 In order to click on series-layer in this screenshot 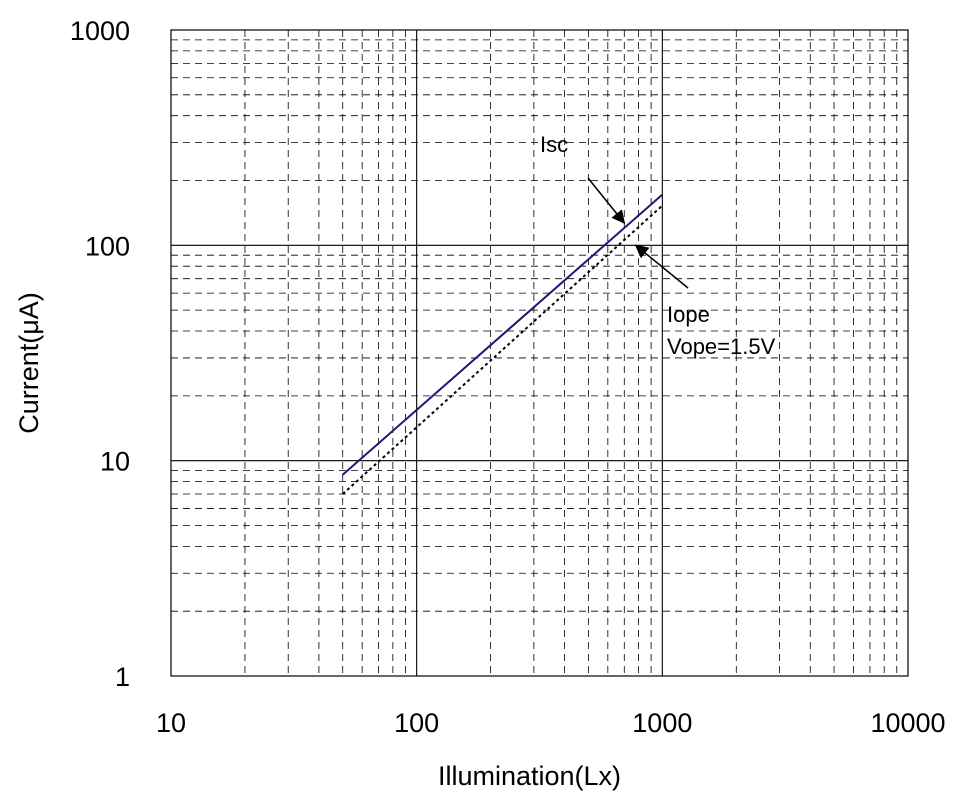, I will do `click(502, 344)`.